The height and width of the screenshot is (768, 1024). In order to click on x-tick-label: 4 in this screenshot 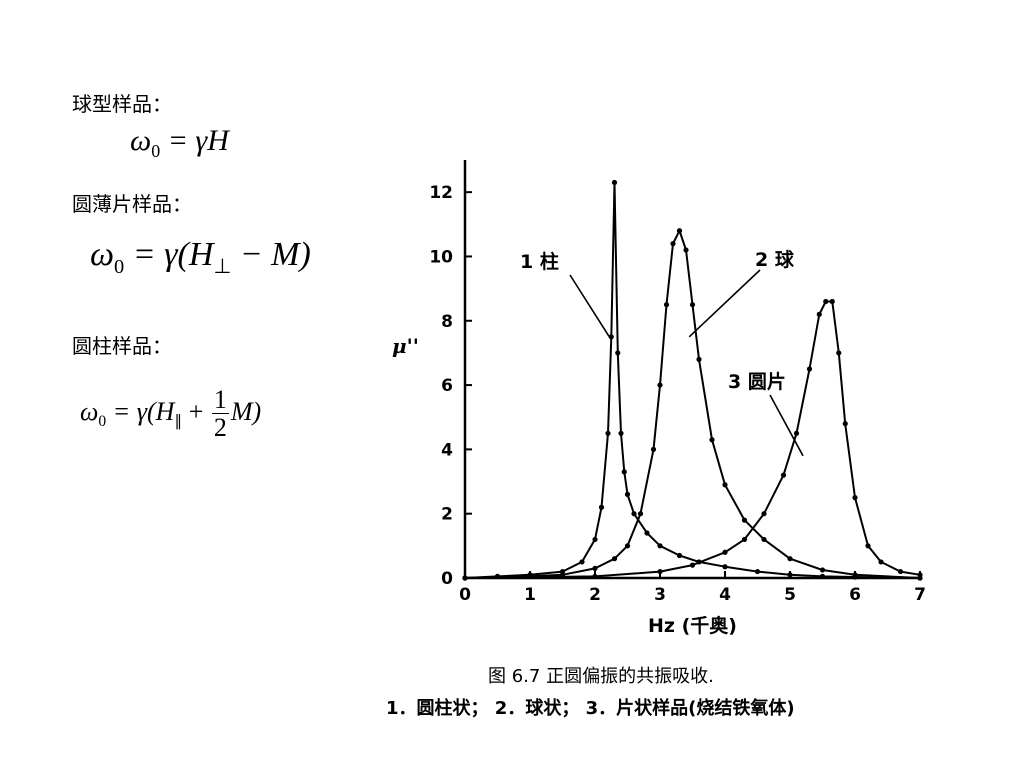, I will do `click(725, 595)`.